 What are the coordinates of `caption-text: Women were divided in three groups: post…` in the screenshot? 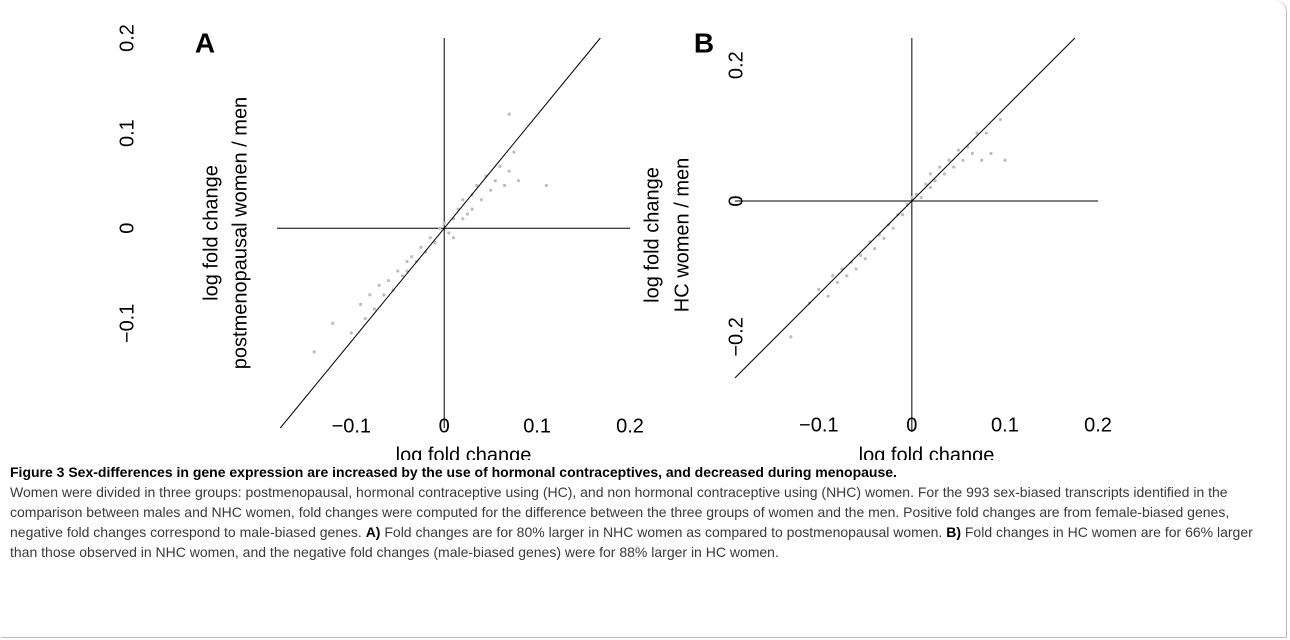 It's located at (620, 512).